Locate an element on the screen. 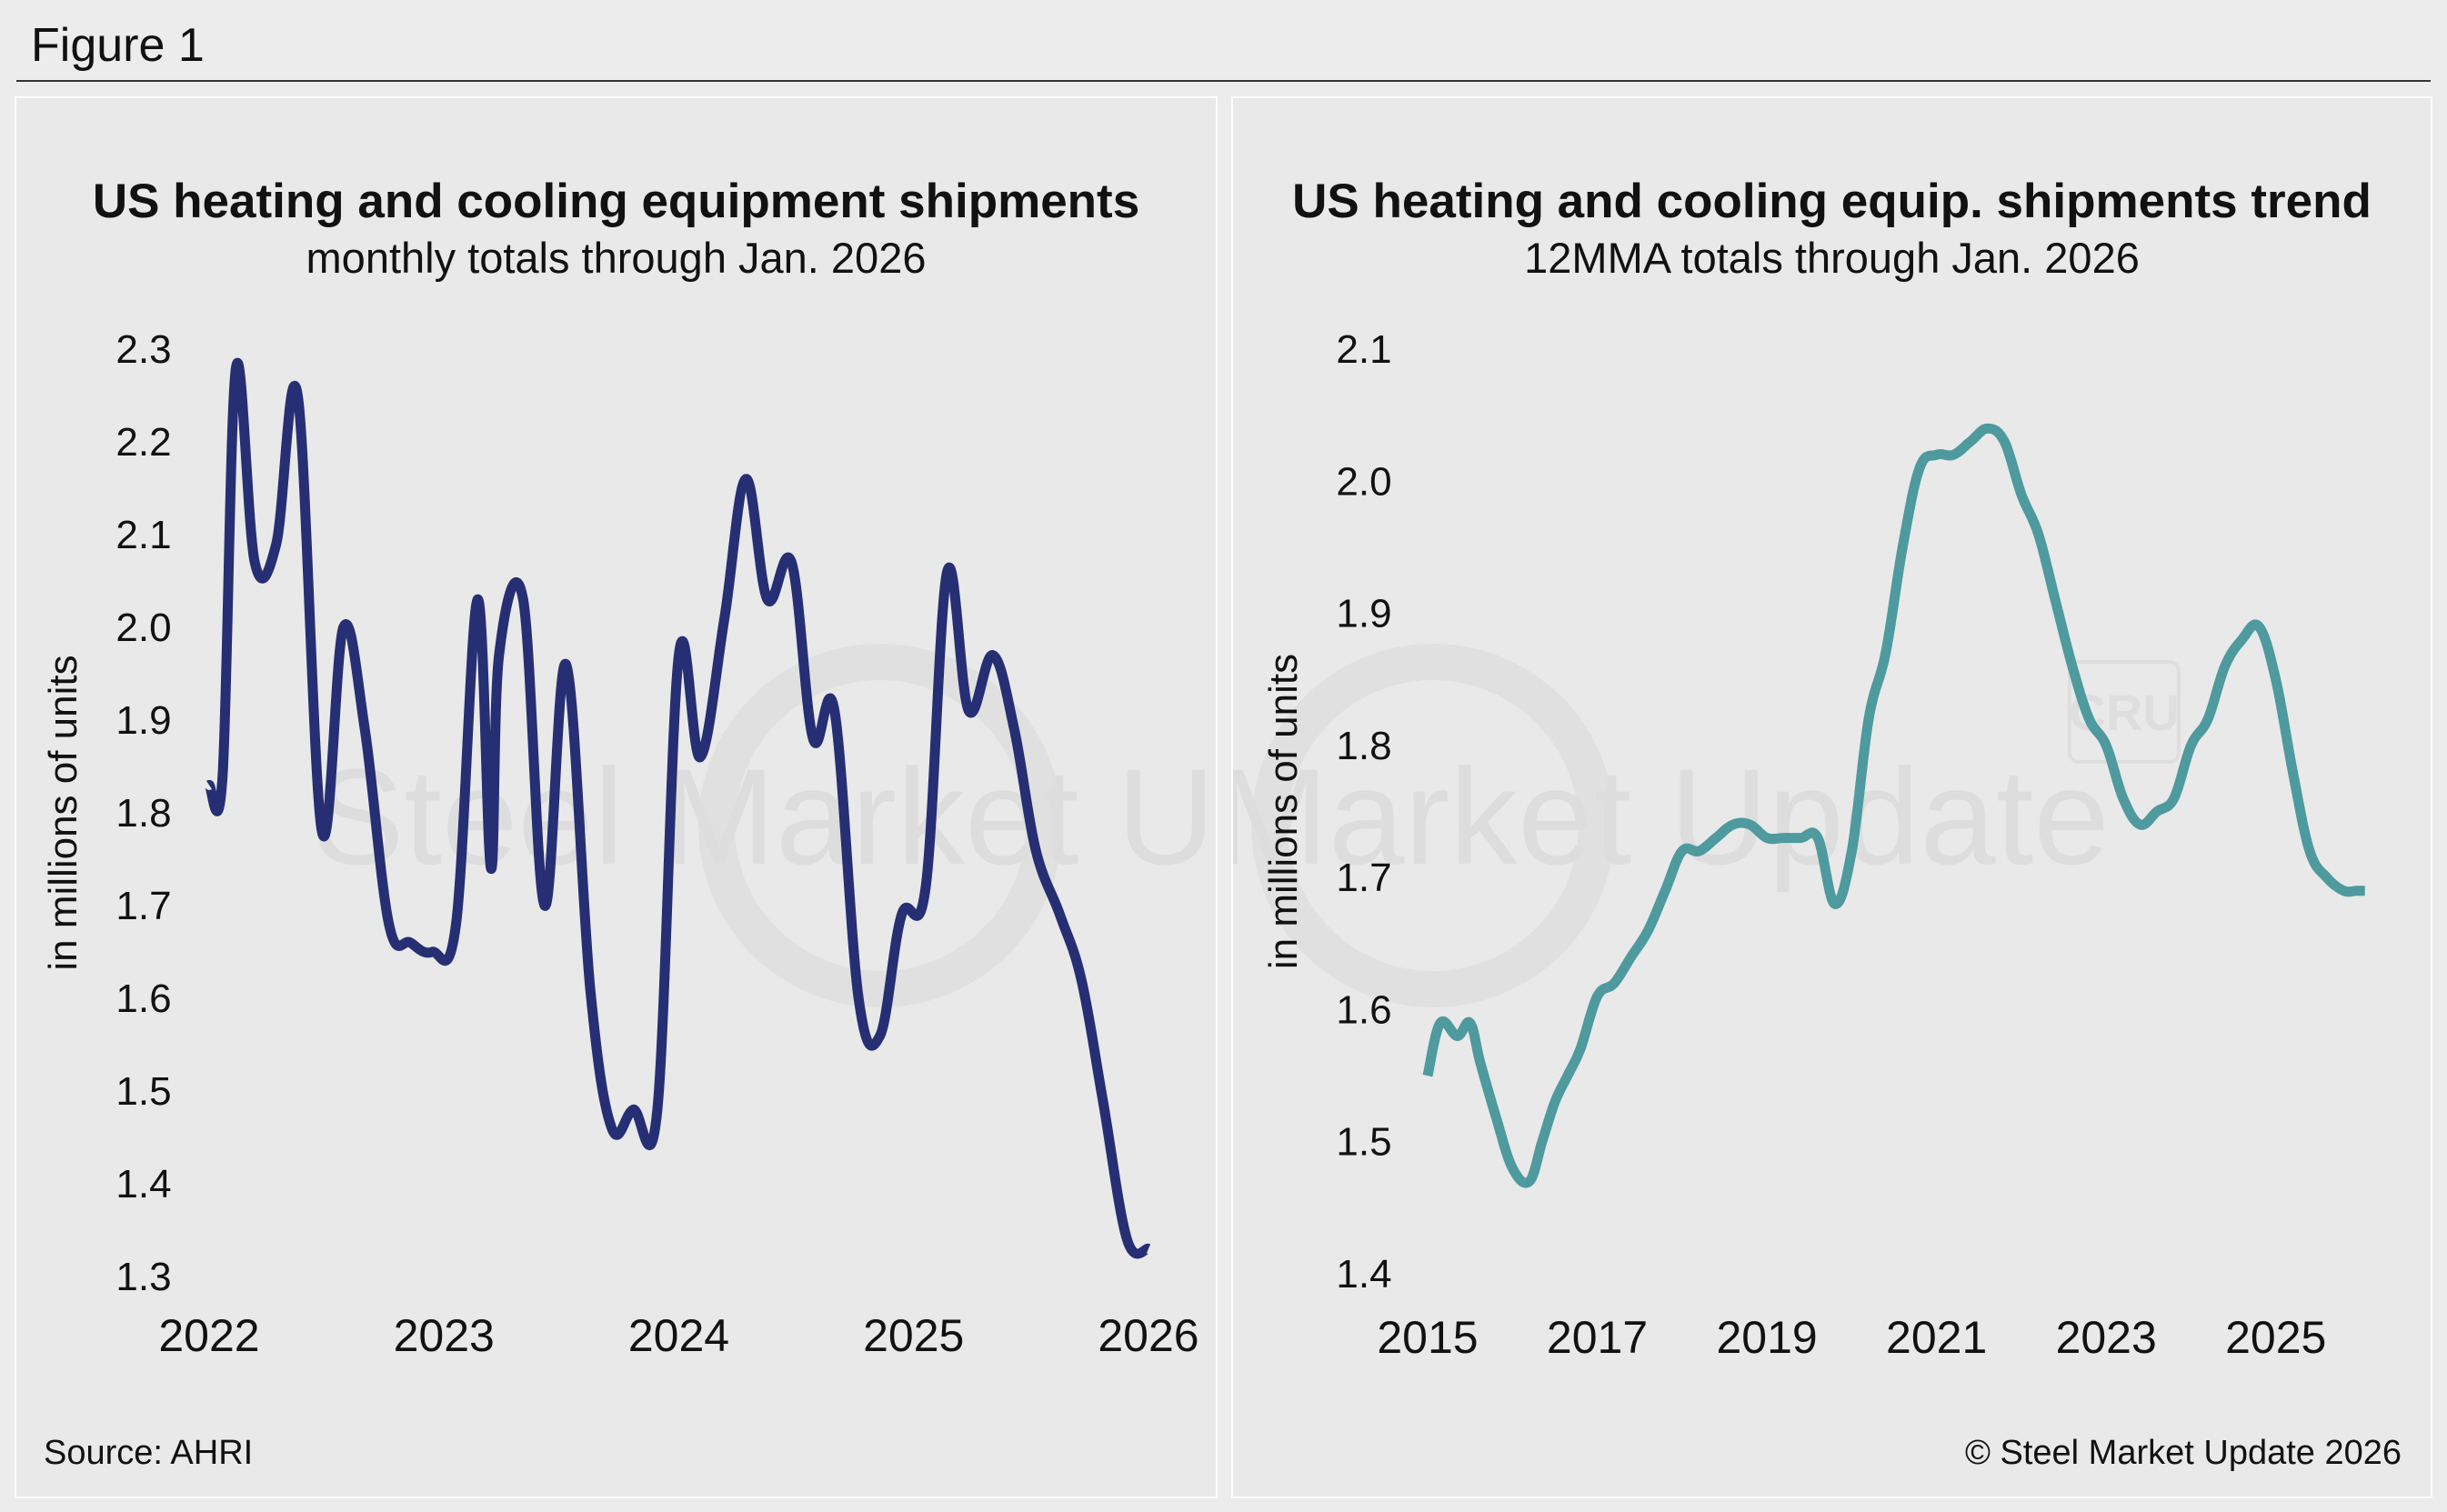 The width and height of the screenshot is (2447, 1512). figure-label: Figure 1 is located at coordinates (118, 45).